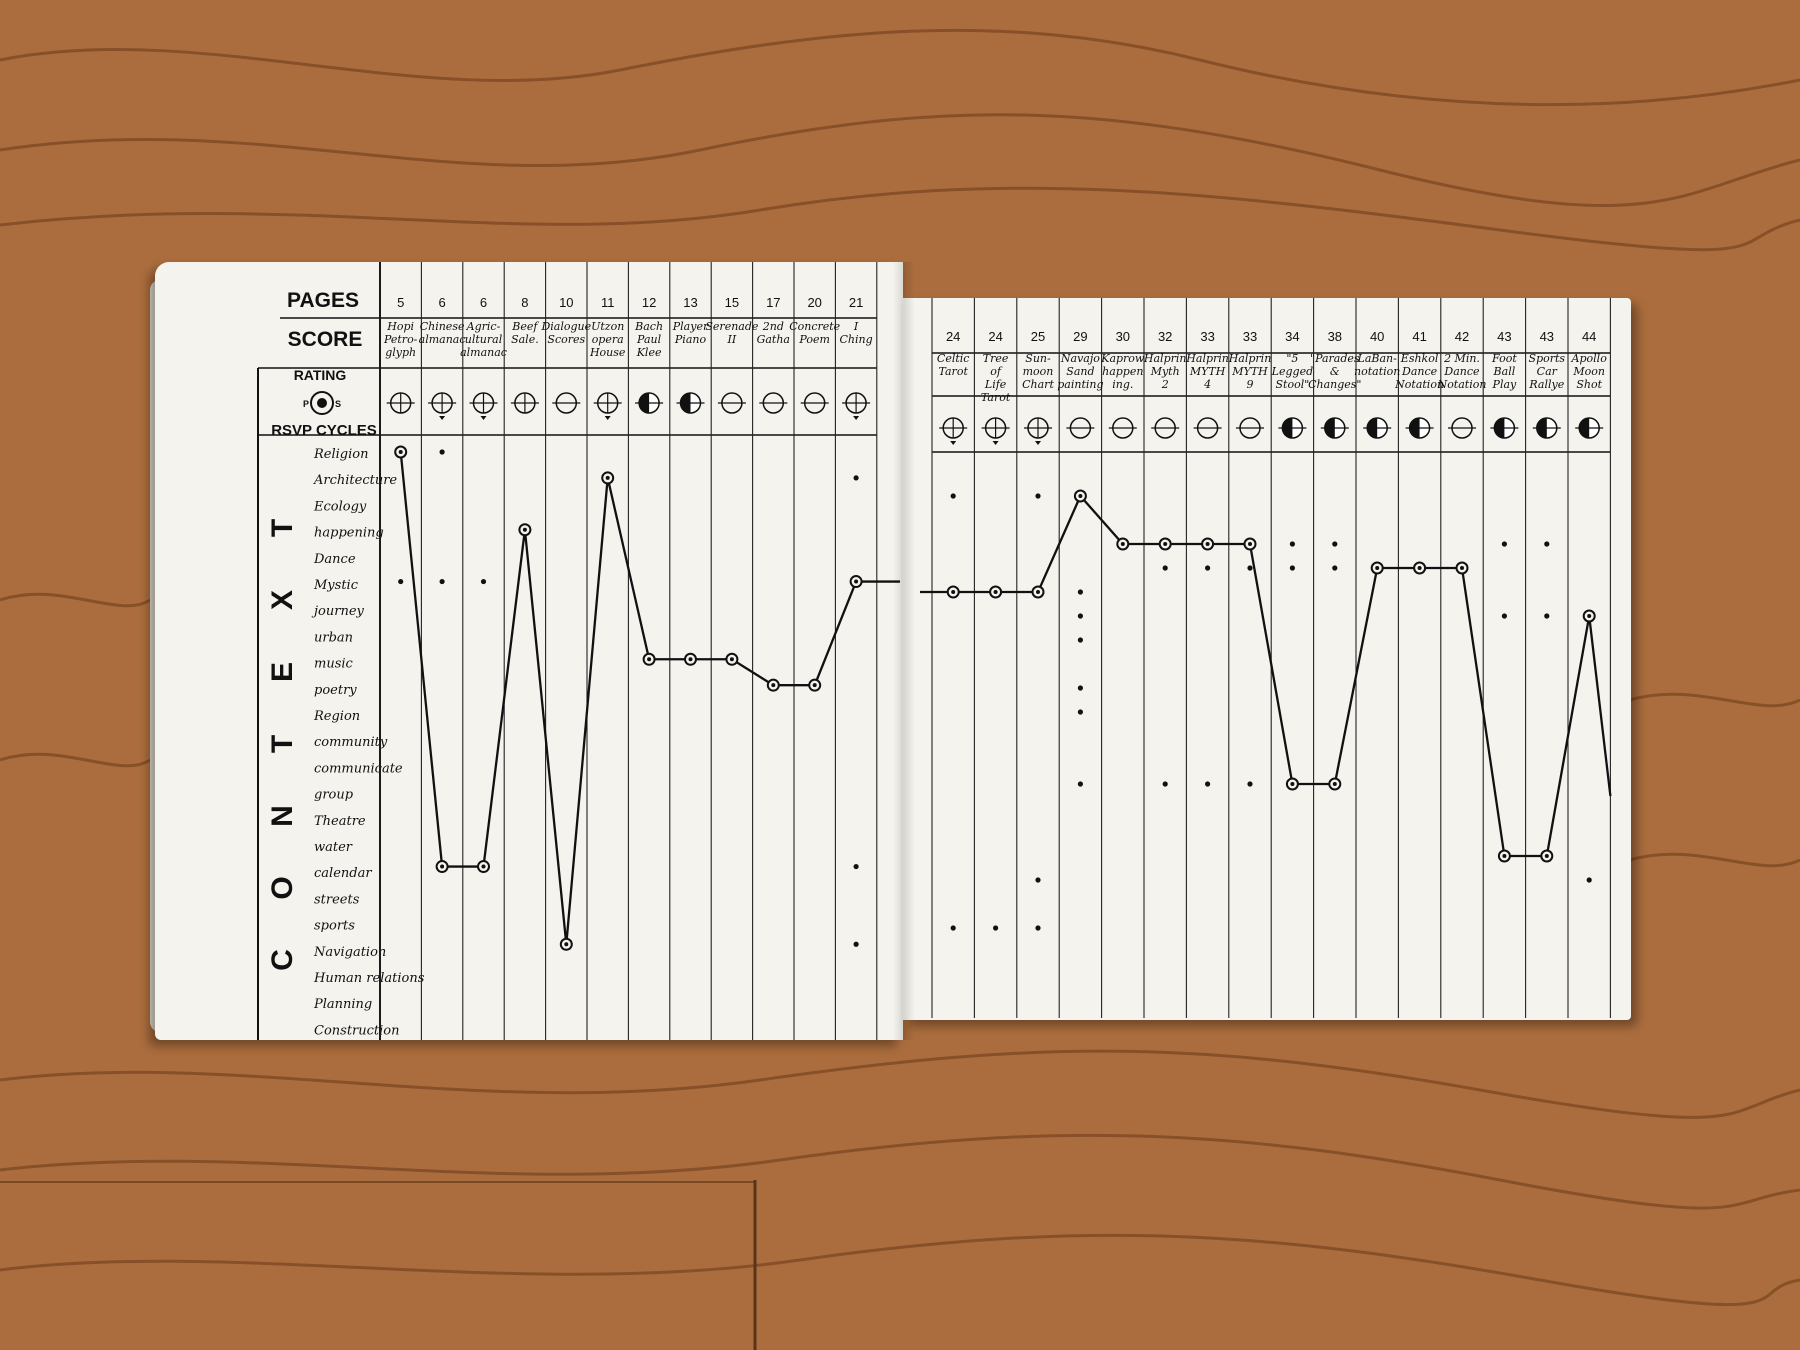  What do you see at coordinates (369, 978) in the screenshot?
I see `context-label-human-relations: Human relations` at bounding box center [369, 978].